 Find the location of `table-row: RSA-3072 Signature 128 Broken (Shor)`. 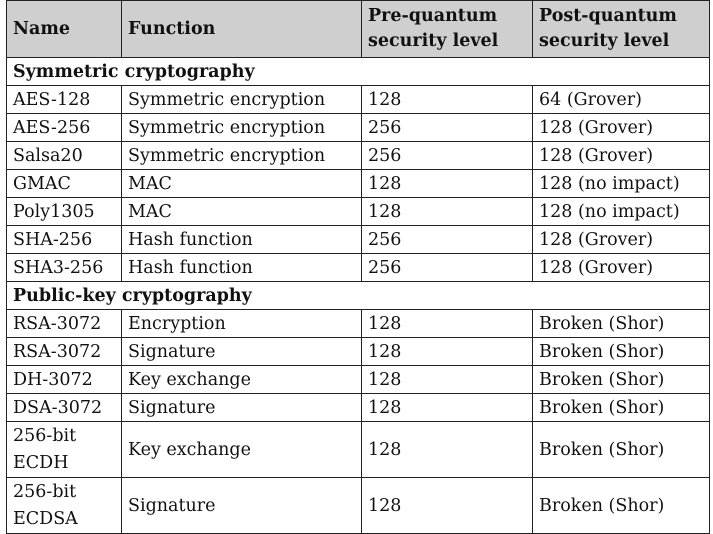

table-row: RSA-3072 Signature 128 Broken (Shor) is located at coordinates (358, 351).